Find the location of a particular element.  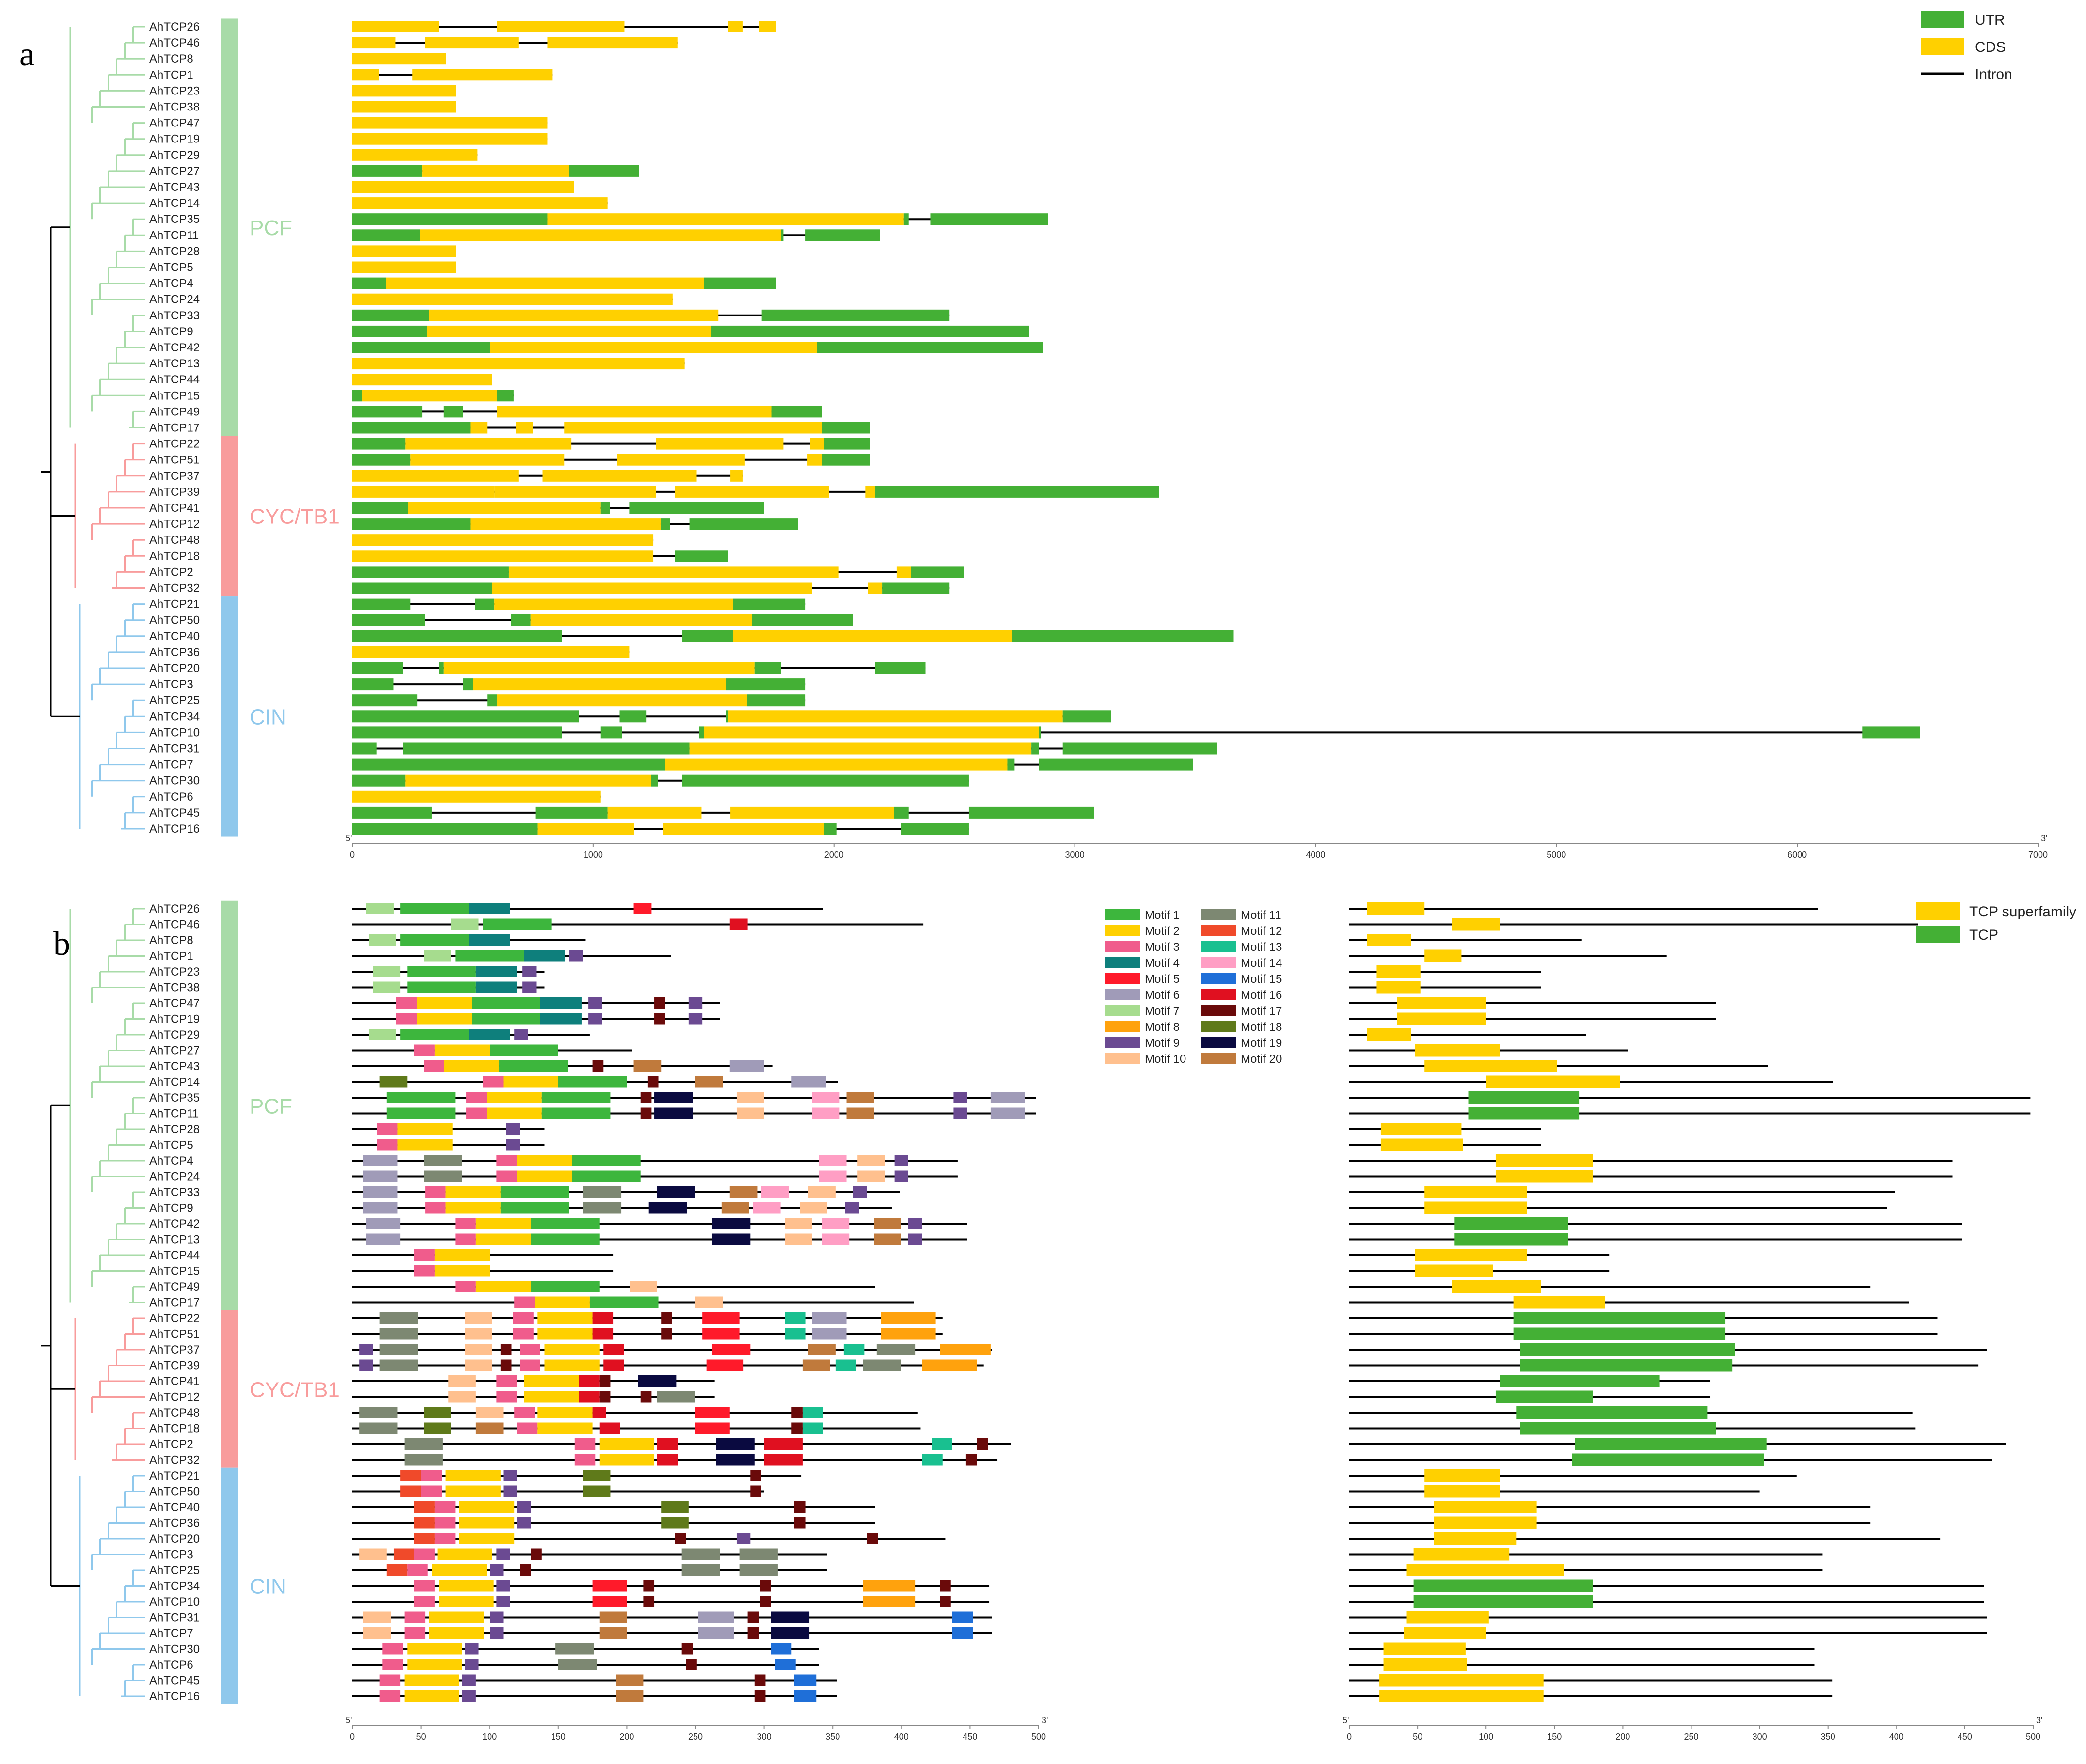

clade-bar is located at coordinates (230, 1105).